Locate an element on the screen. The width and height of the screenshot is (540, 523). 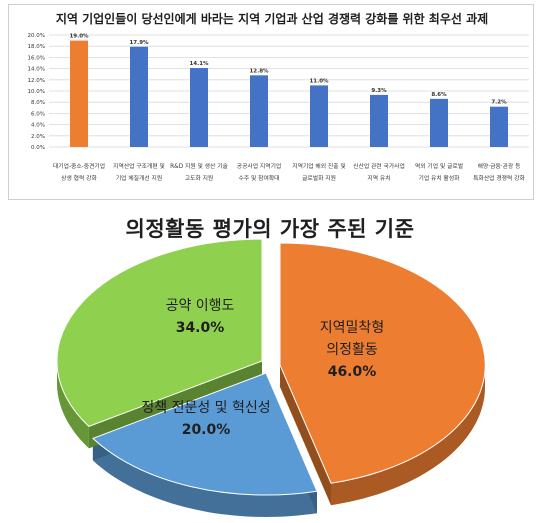
category-label: 역외 기업 및 글로벌 is located at coordinates (439, 166).